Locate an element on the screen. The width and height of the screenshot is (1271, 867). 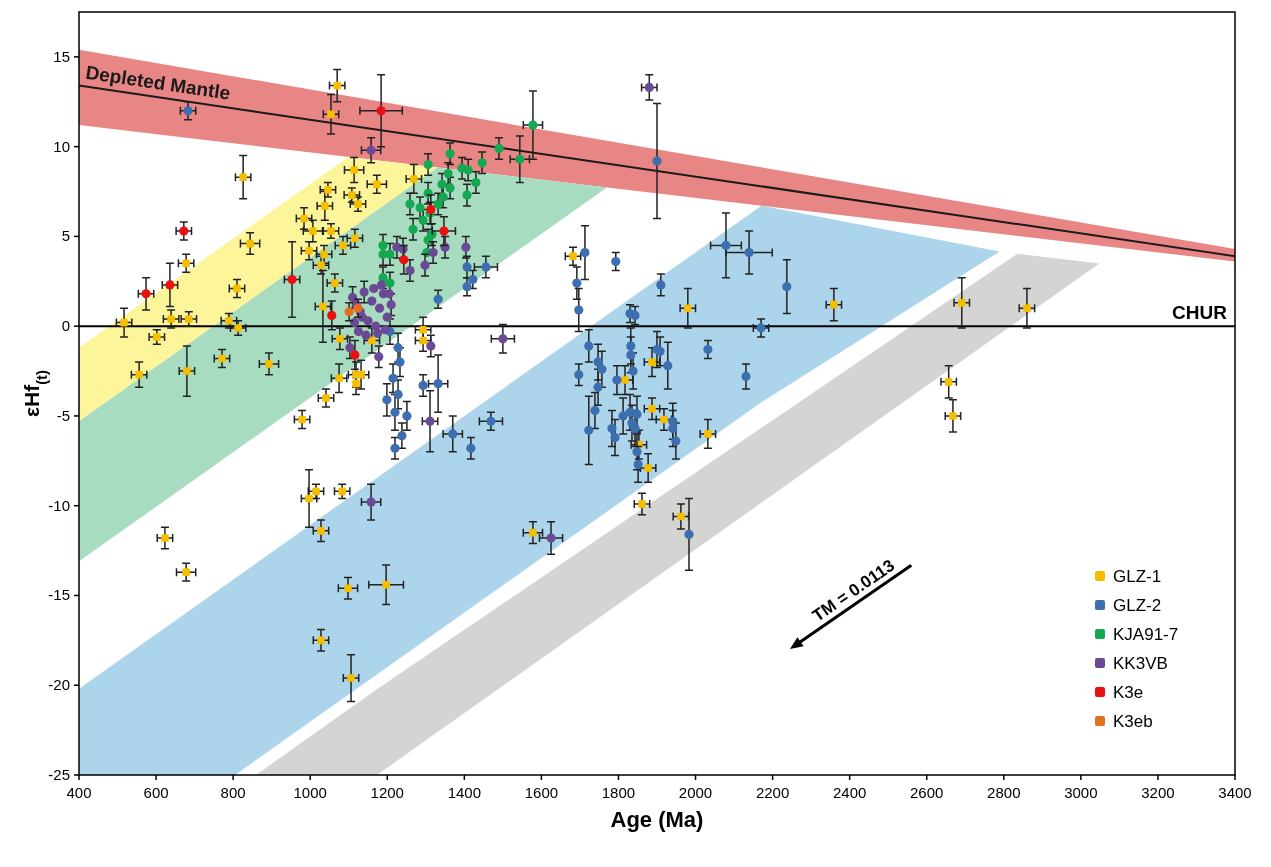
x-tick-label: 600 is located at coordinates (156, 792).